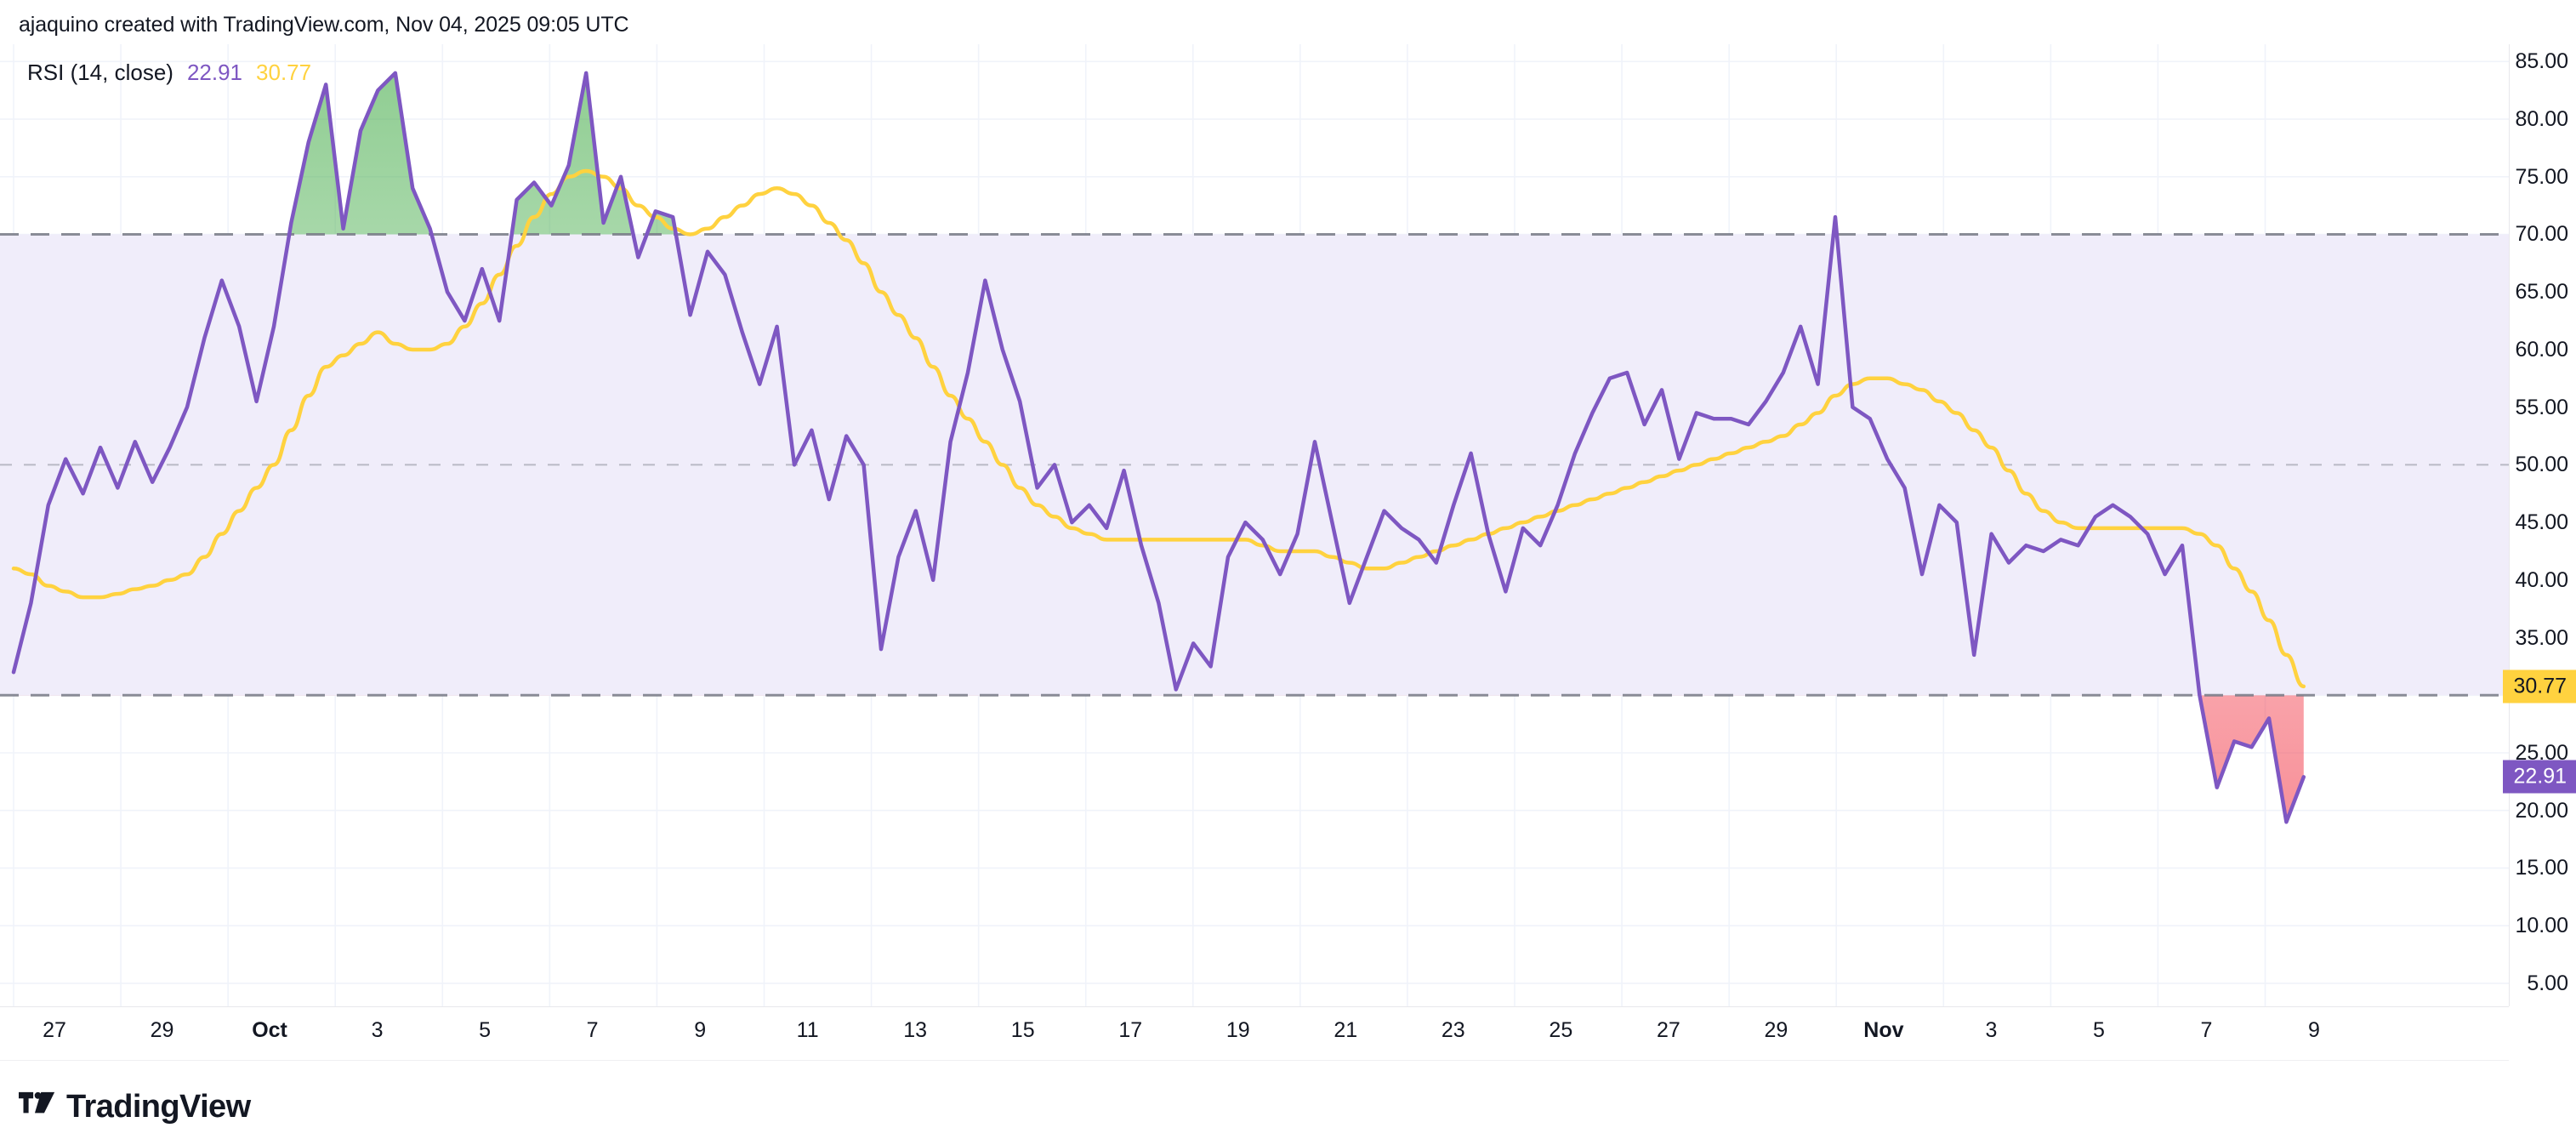 The height and width of the screenshot is (1145, 2576). Describe the element at coordinates (2541, 810) in the screenshot. I see `price-tick: 20.00` at that location.